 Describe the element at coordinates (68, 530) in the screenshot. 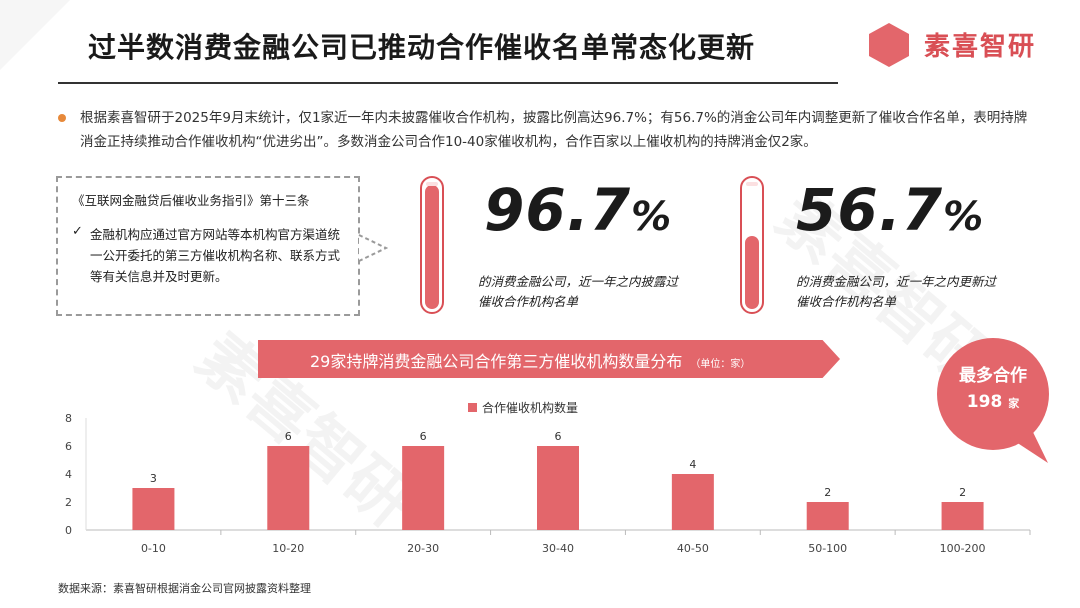

I see `y-tick-label: 0` at that location.